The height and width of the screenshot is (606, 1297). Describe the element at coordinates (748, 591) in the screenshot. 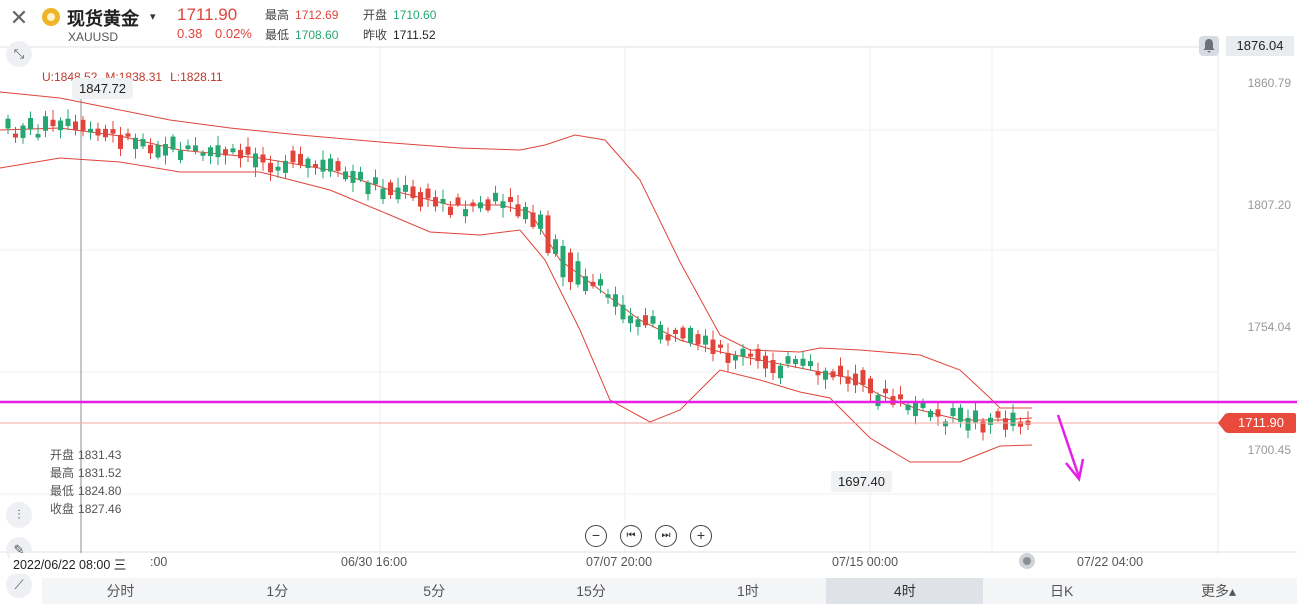

I see `tab-1hour: 1时` at that location.